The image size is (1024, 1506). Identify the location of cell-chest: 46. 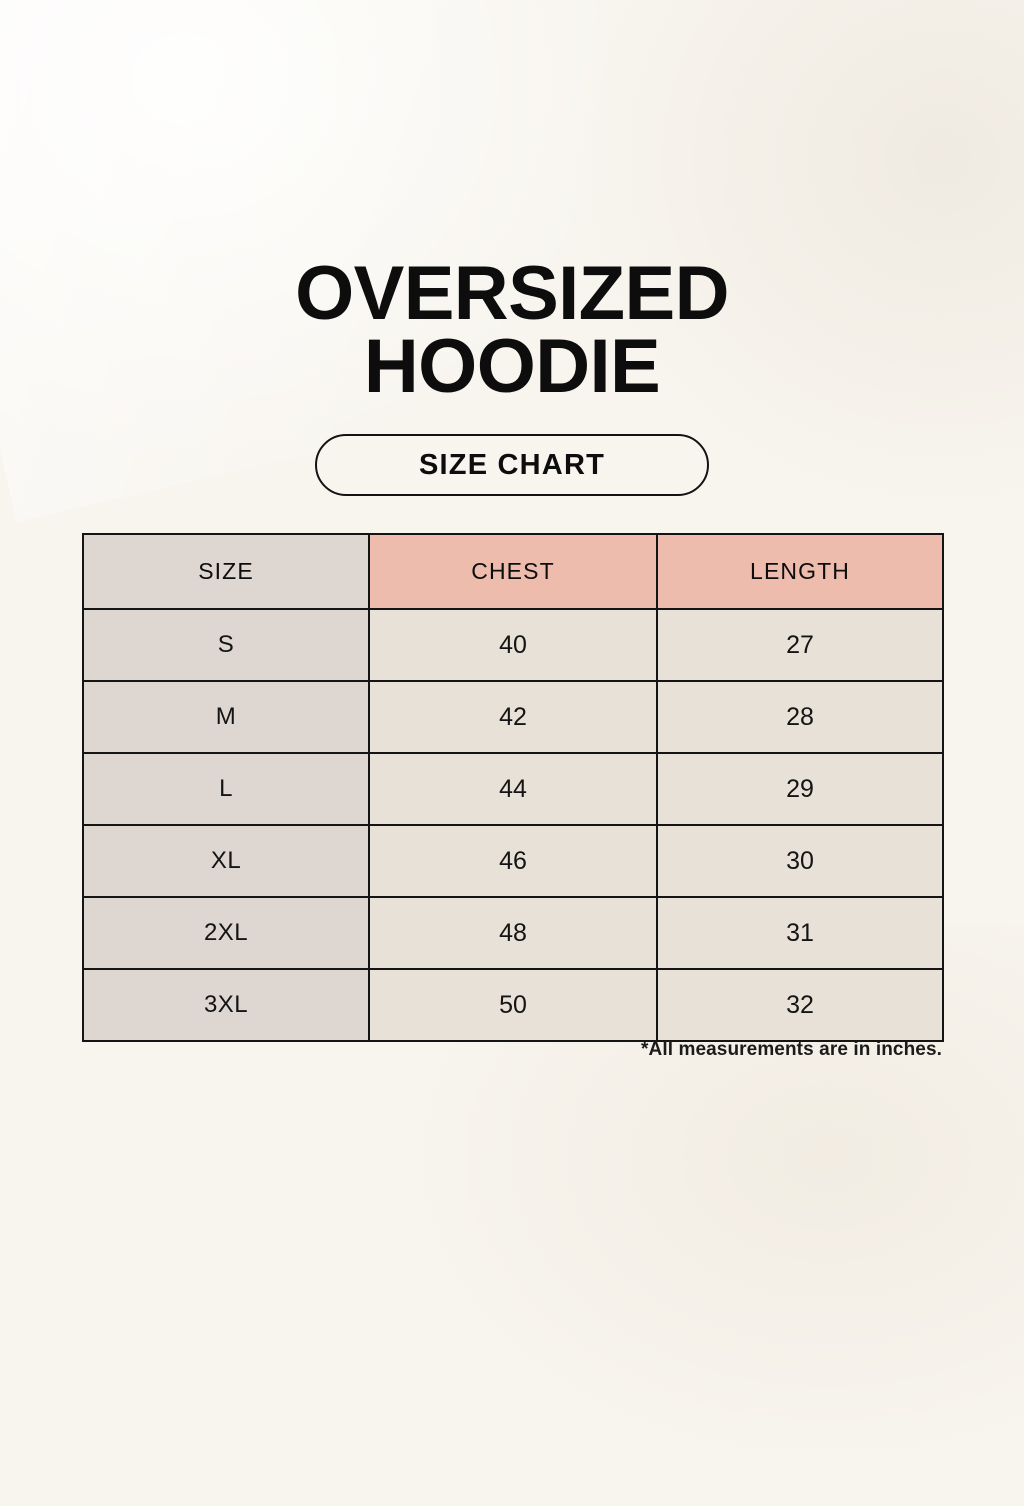
(513, 861).